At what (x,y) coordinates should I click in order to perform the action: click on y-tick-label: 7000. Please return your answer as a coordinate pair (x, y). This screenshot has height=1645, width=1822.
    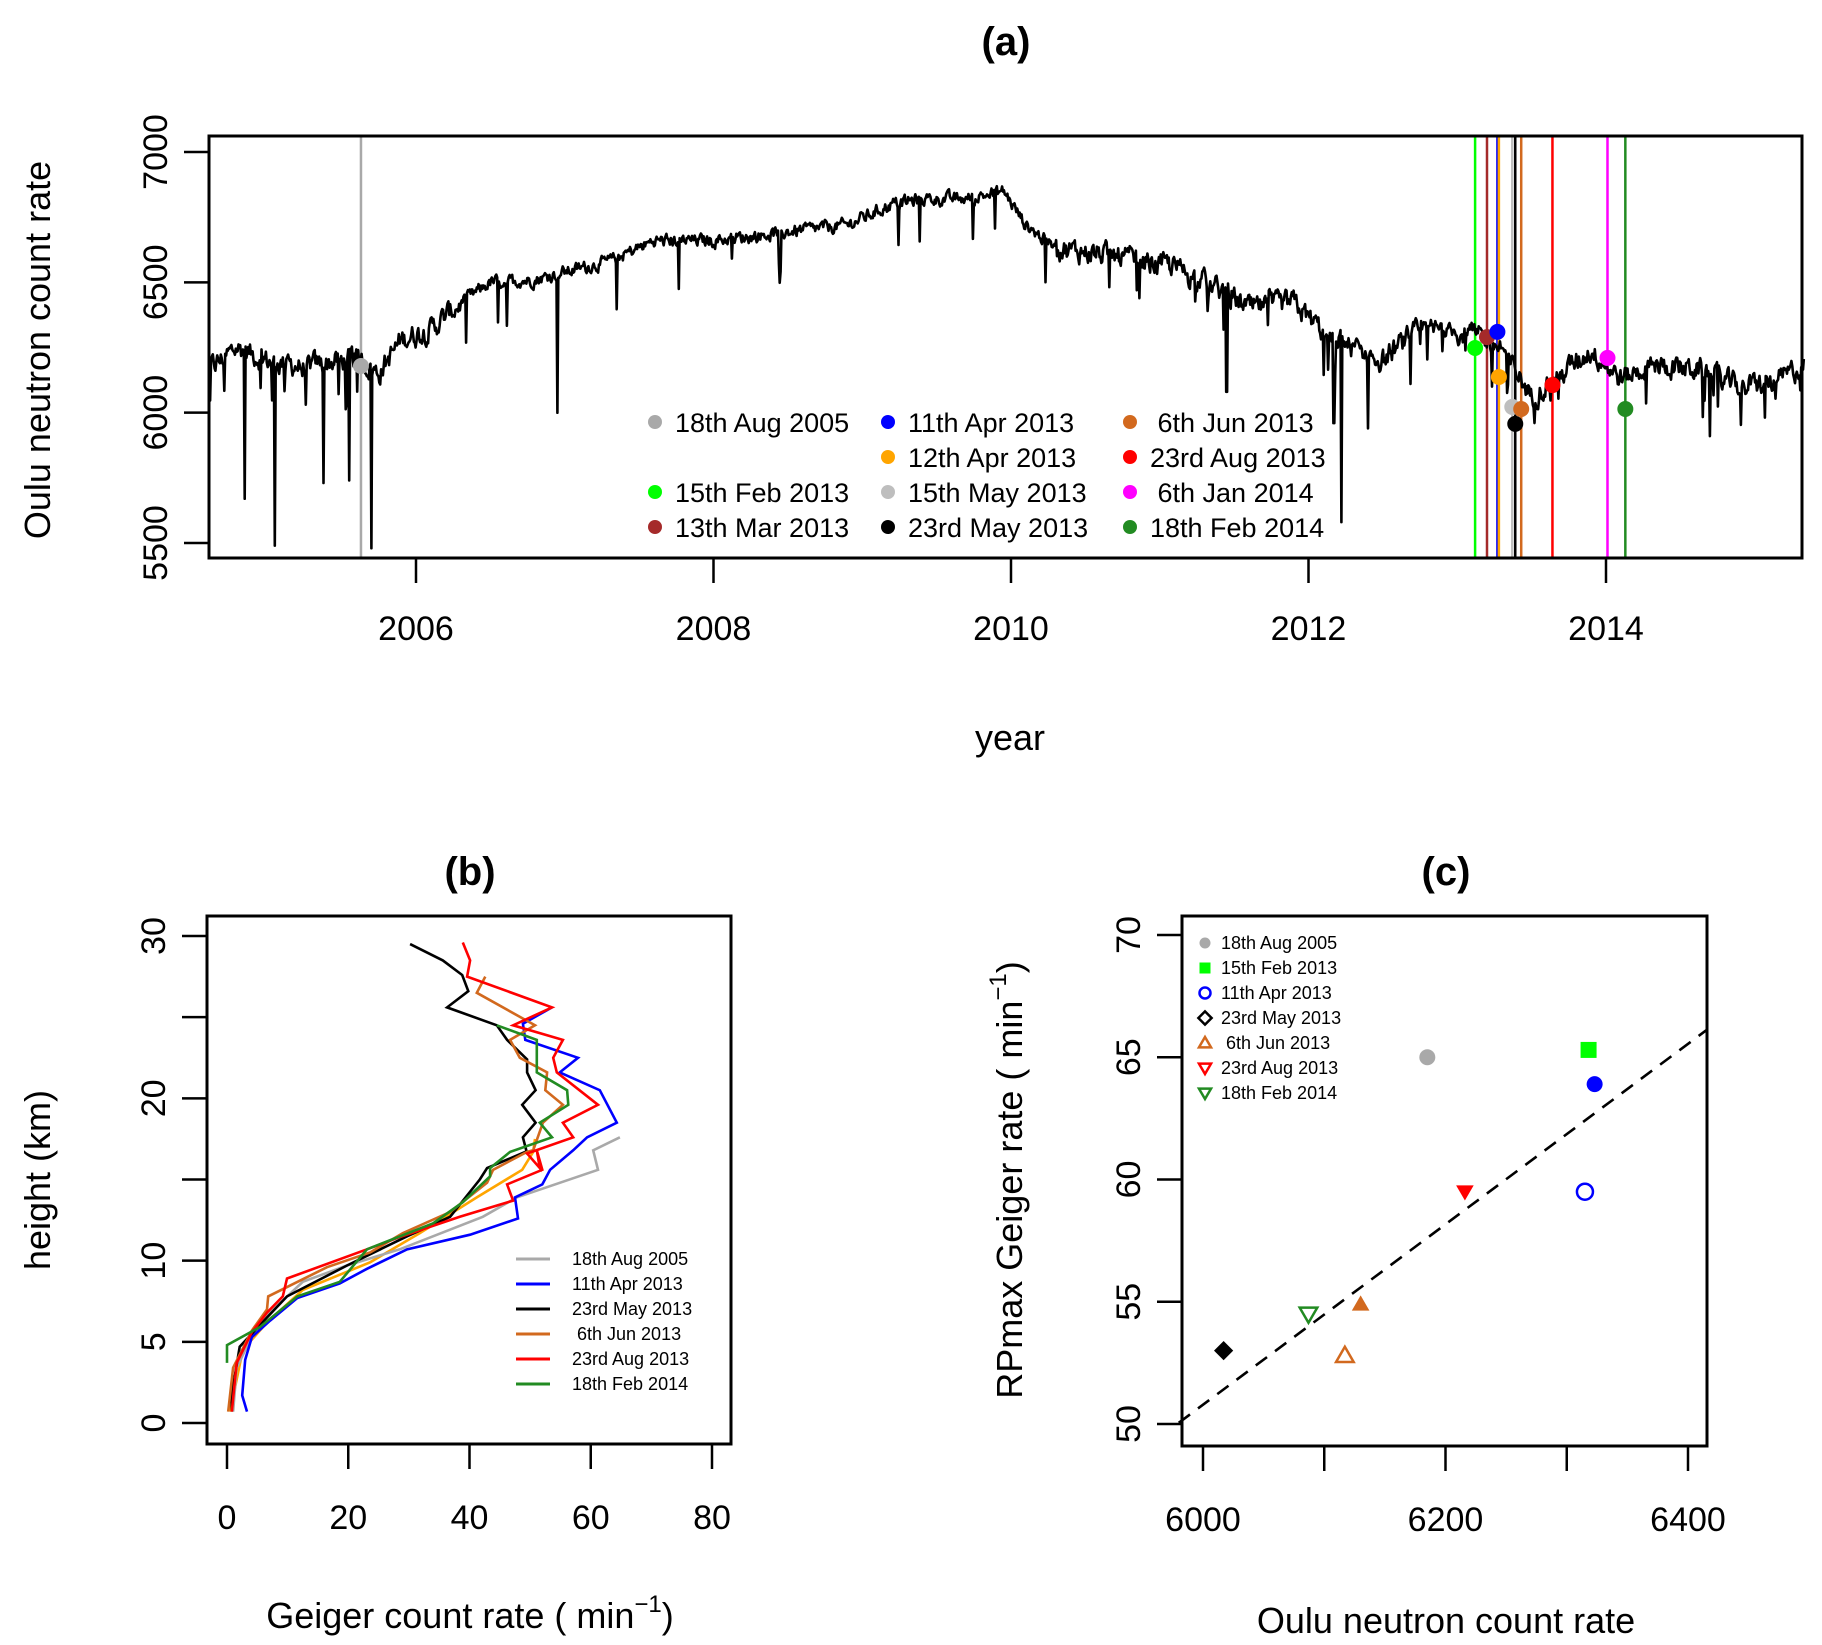
    Looking at the image, I should click on (156, 152).